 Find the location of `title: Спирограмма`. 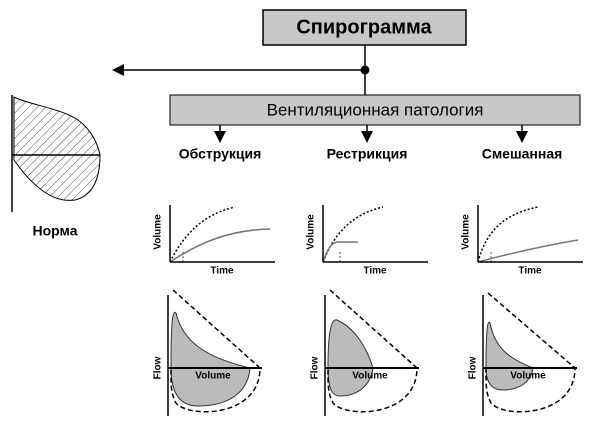

title: Спирограмма is located at coordinates (364, 27).